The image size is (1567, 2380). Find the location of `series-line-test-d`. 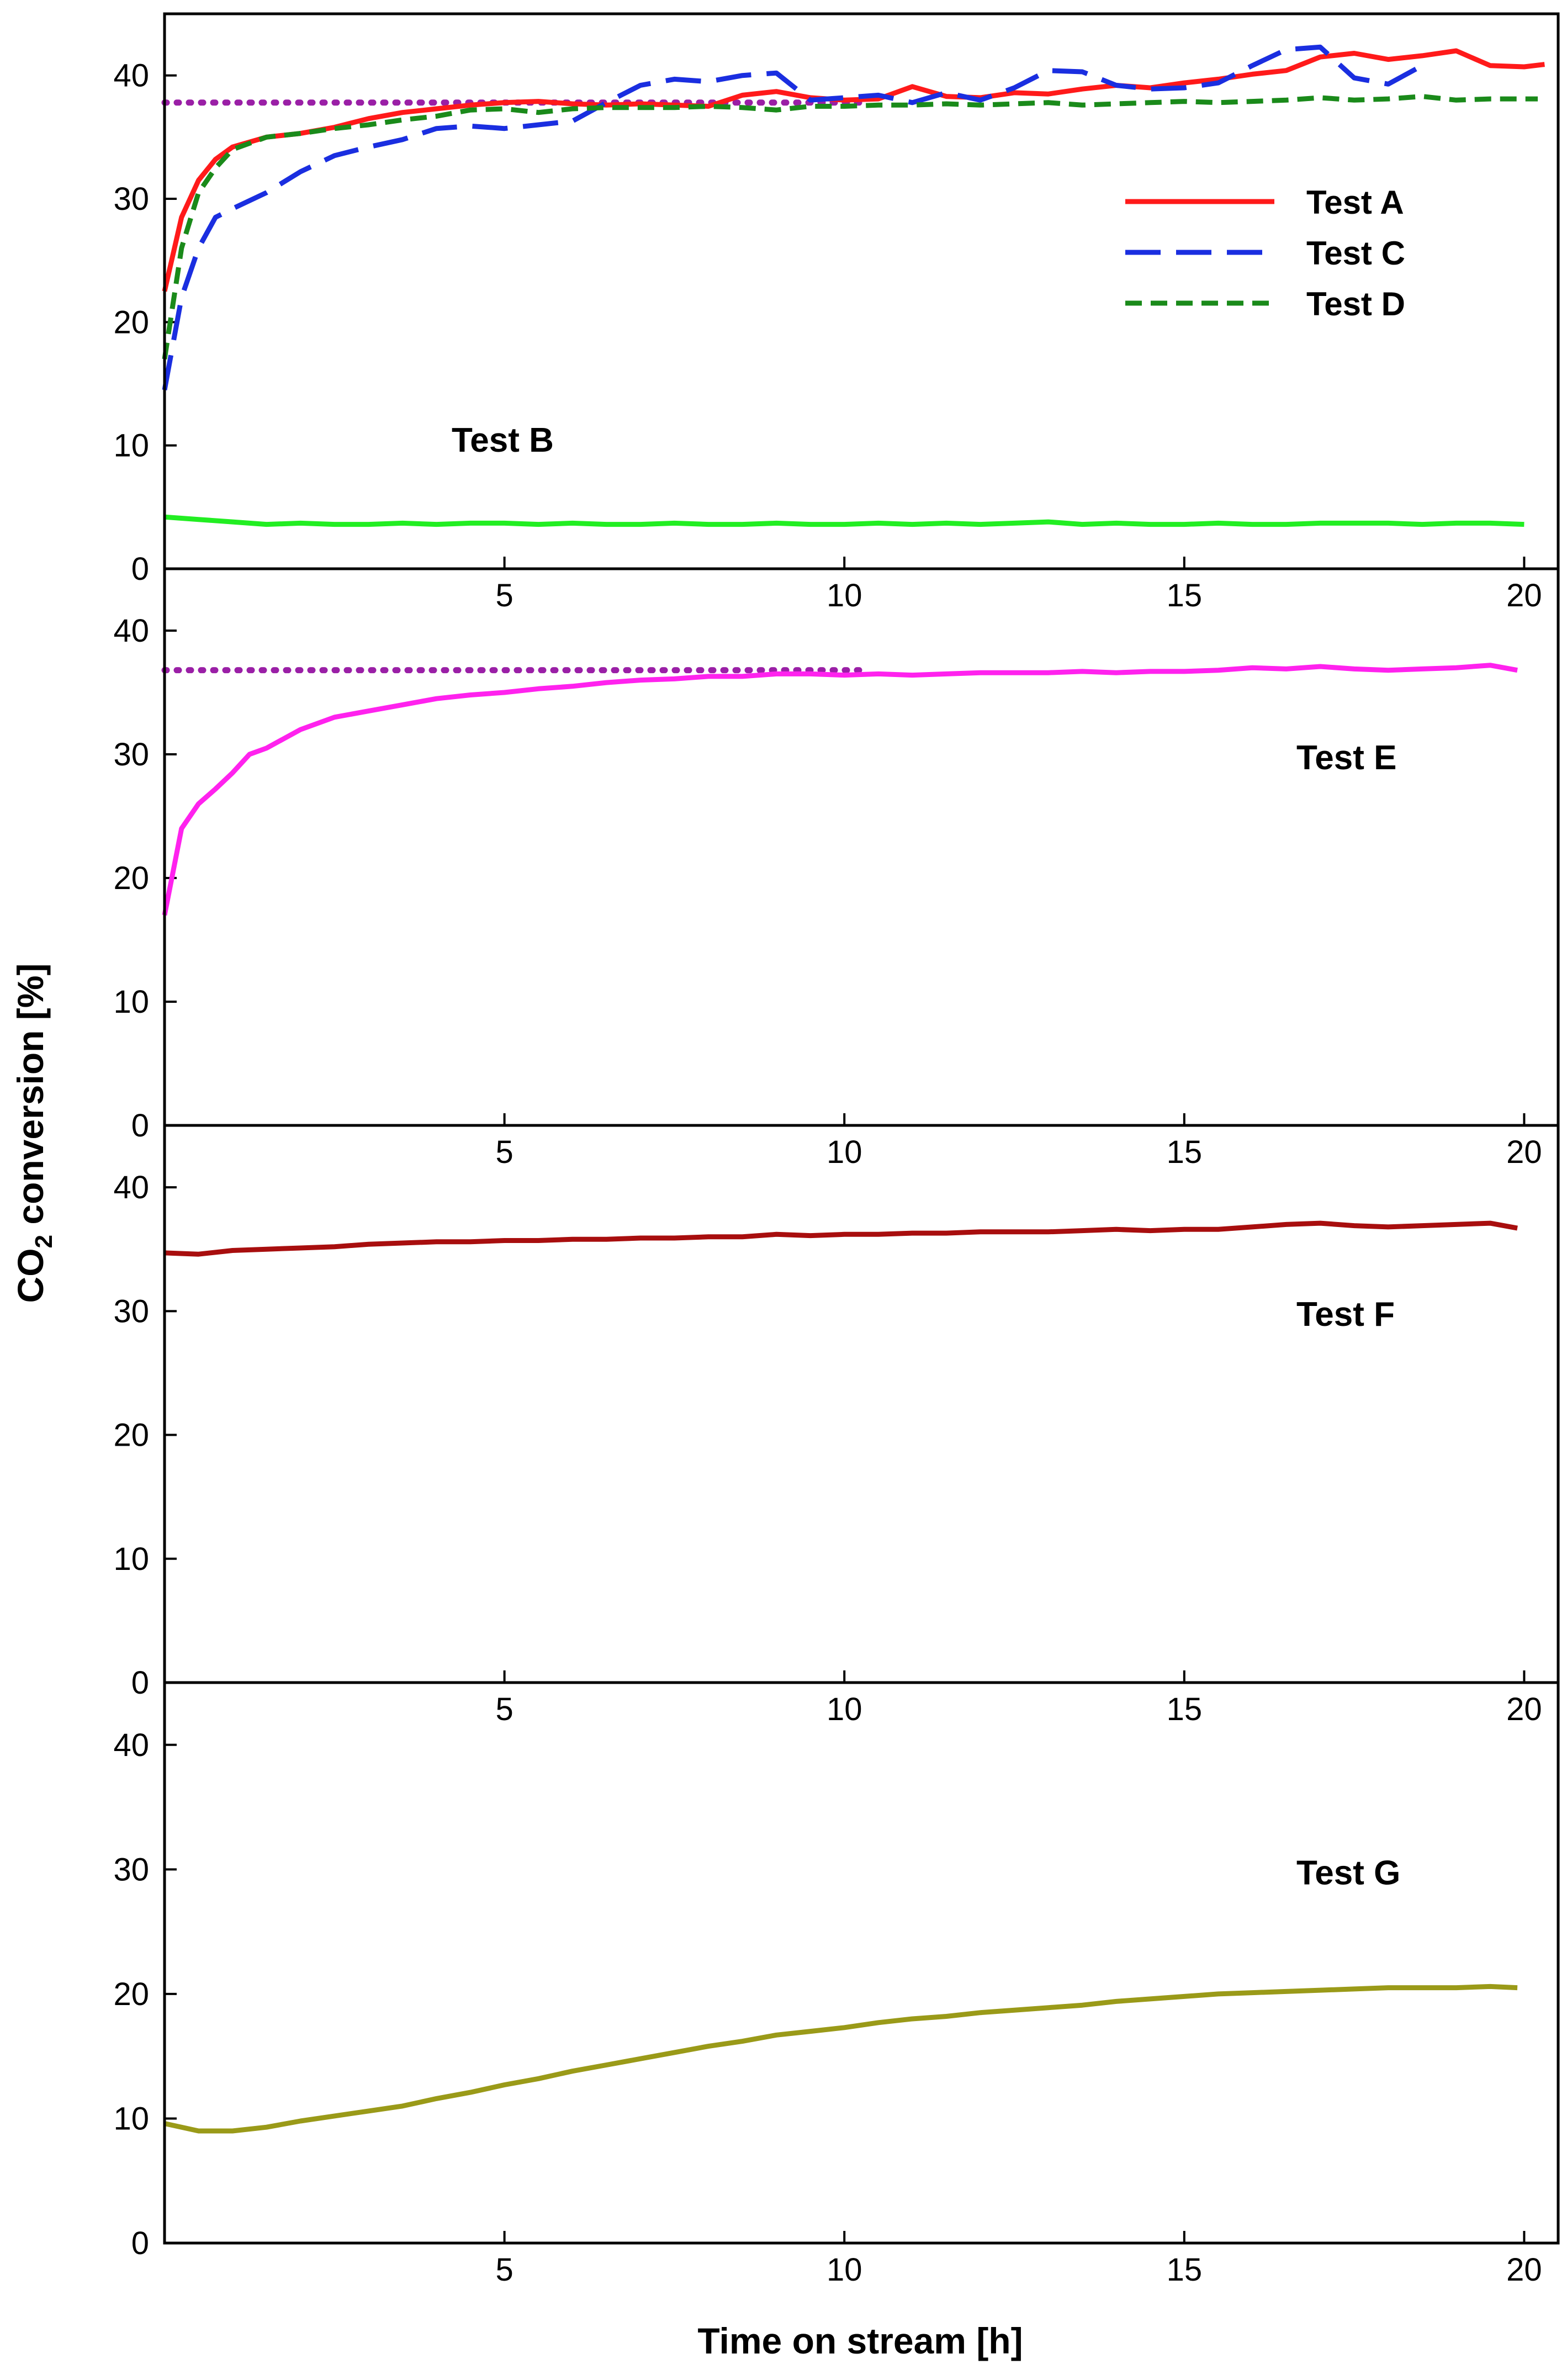

series-line-test-d is located at coordinates (850, 226).